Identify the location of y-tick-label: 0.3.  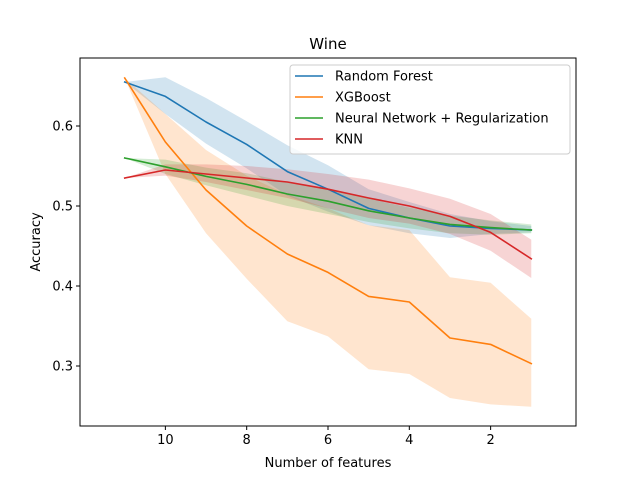
(62, 367).